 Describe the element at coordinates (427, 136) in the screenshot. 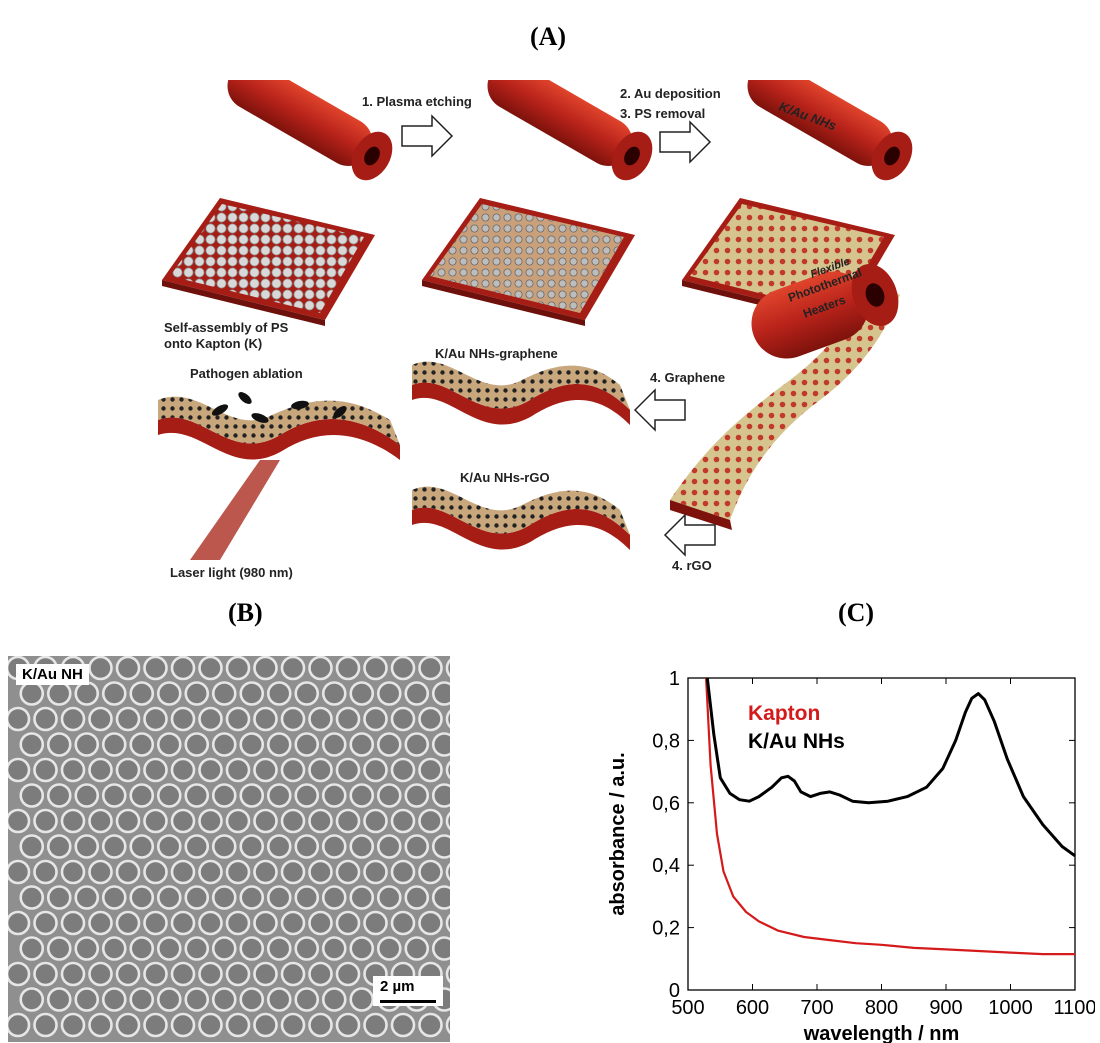

I see `arrow-right-icon` at that location.